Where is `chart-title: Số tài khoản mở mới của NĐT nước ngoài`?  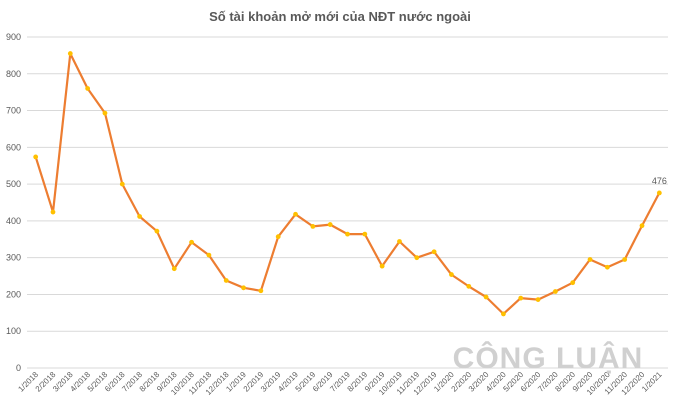
chart-title: Số tài khoản mở mới của NĐT nước ngoài is located at coordinates (340, 16).